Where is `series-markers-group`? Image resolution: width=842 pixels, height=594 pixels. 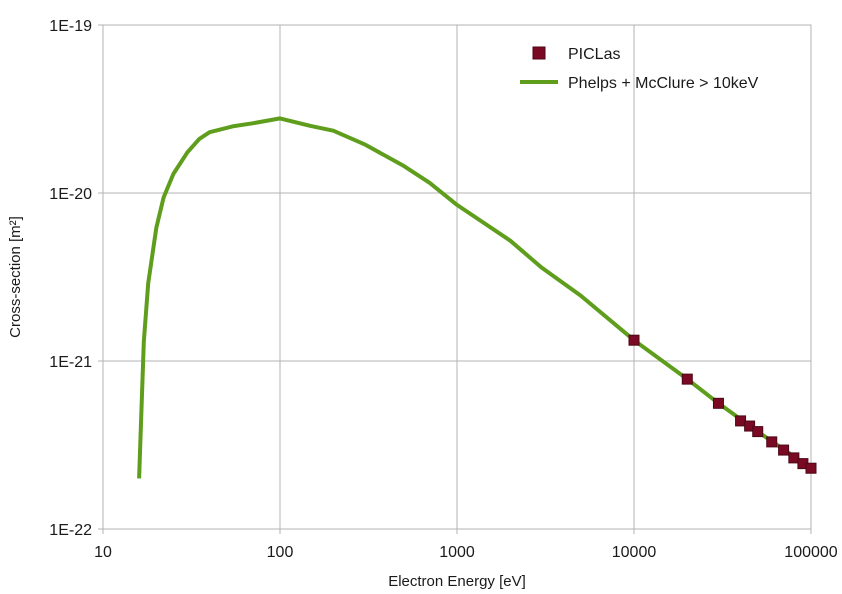
series-markers-group is located at coordinates (722, 404).